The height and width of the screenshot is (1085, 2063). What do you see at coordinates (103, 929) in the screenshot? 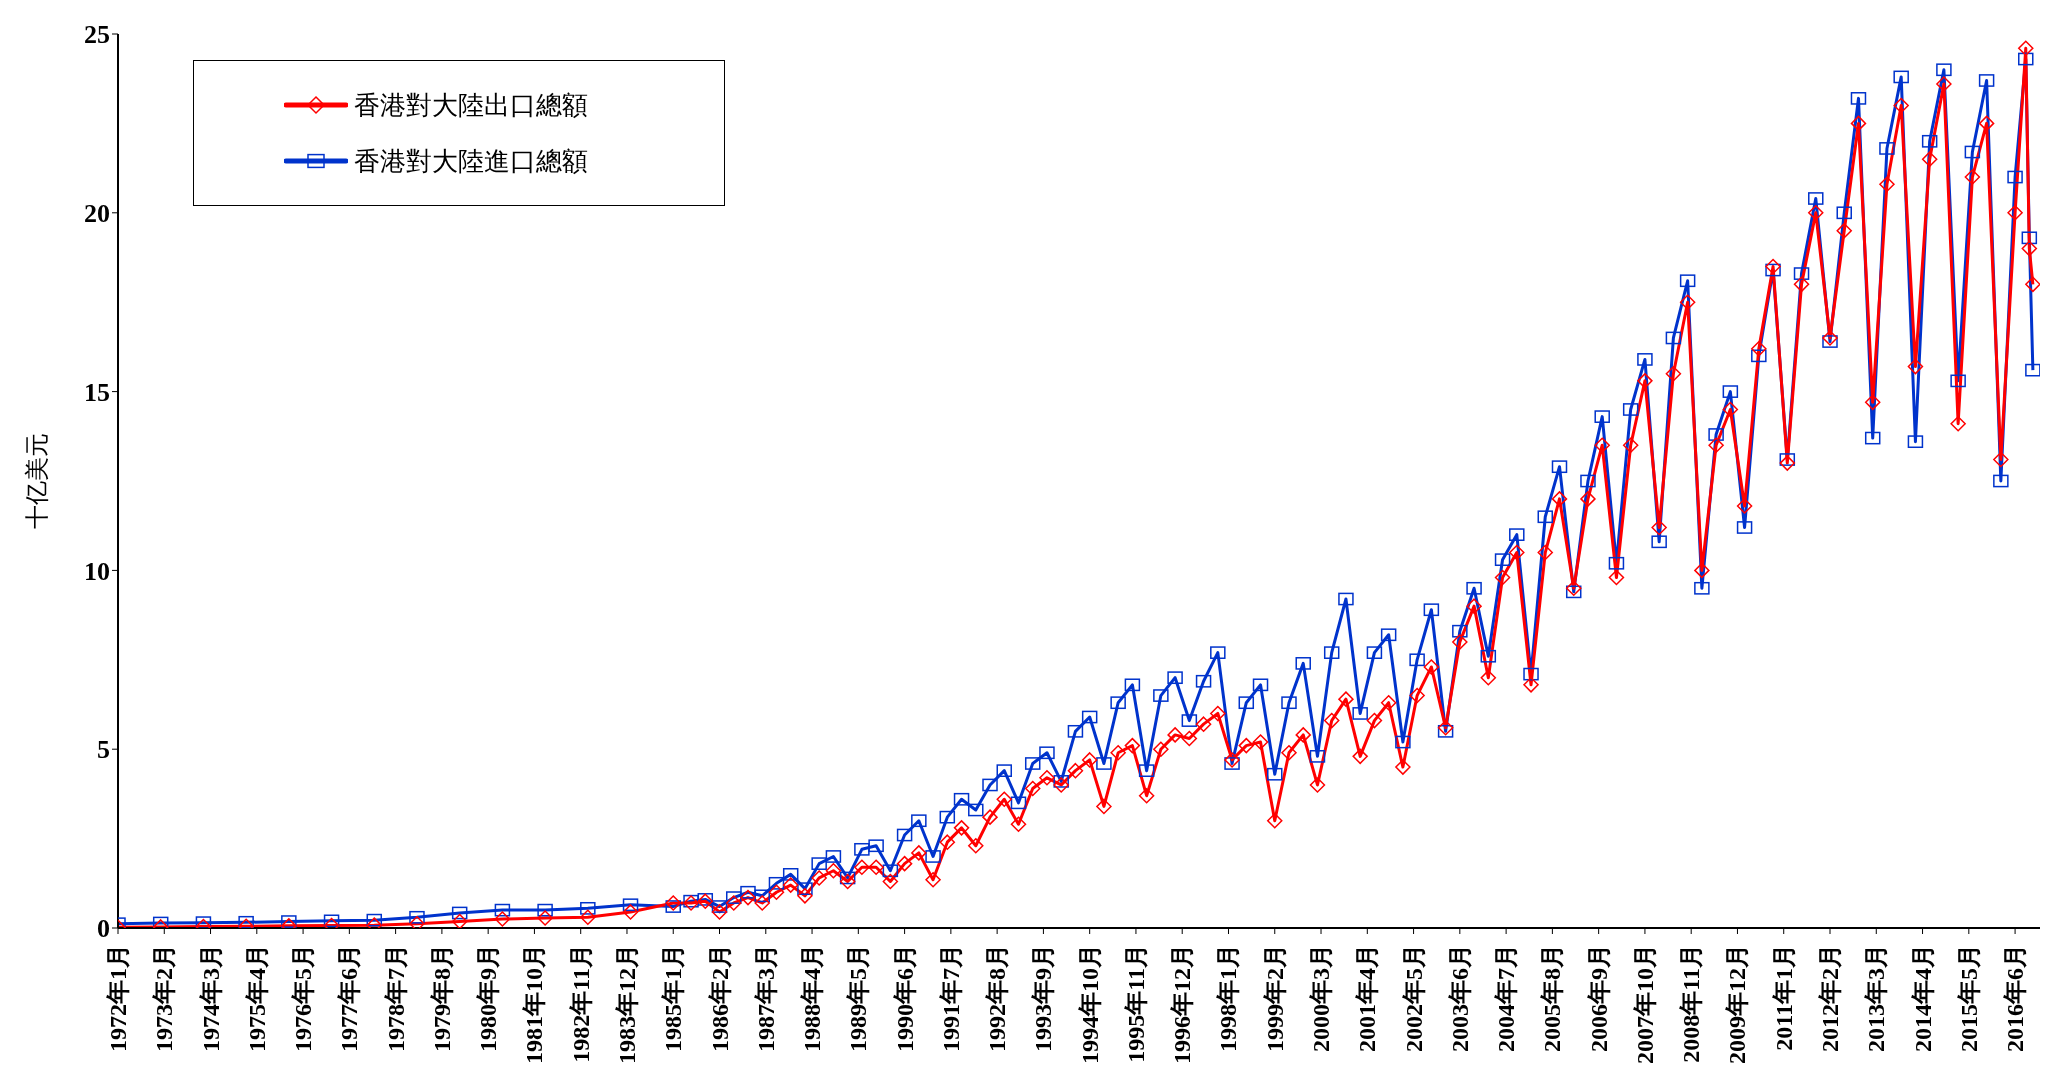
I see `y-tick-label: 0` at bounding box center [103, 929].